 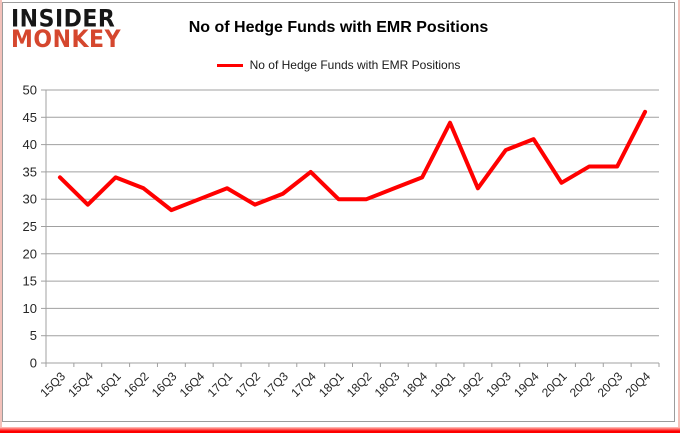 What do you see at coordinates (30, 117) in the screenshot?
I see `y-axis-label: 45` at bounding box center [30, 117].